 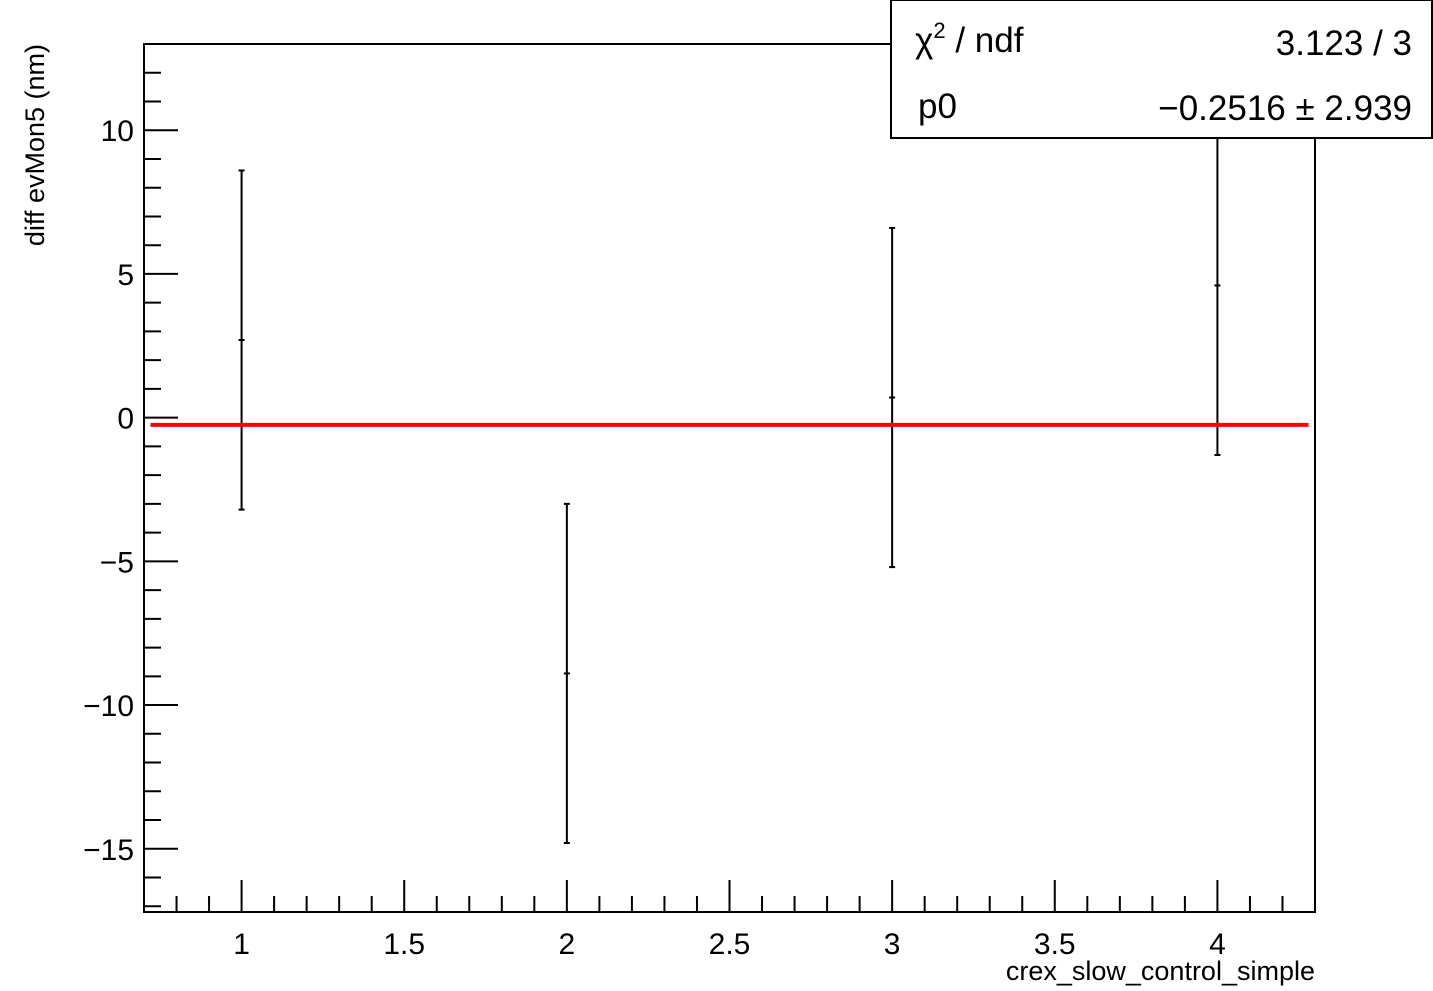 What do you see at coordinates (892, 944) in the screenshot?
I see `x-tick-label: 3` at bounding box center [892, 944].